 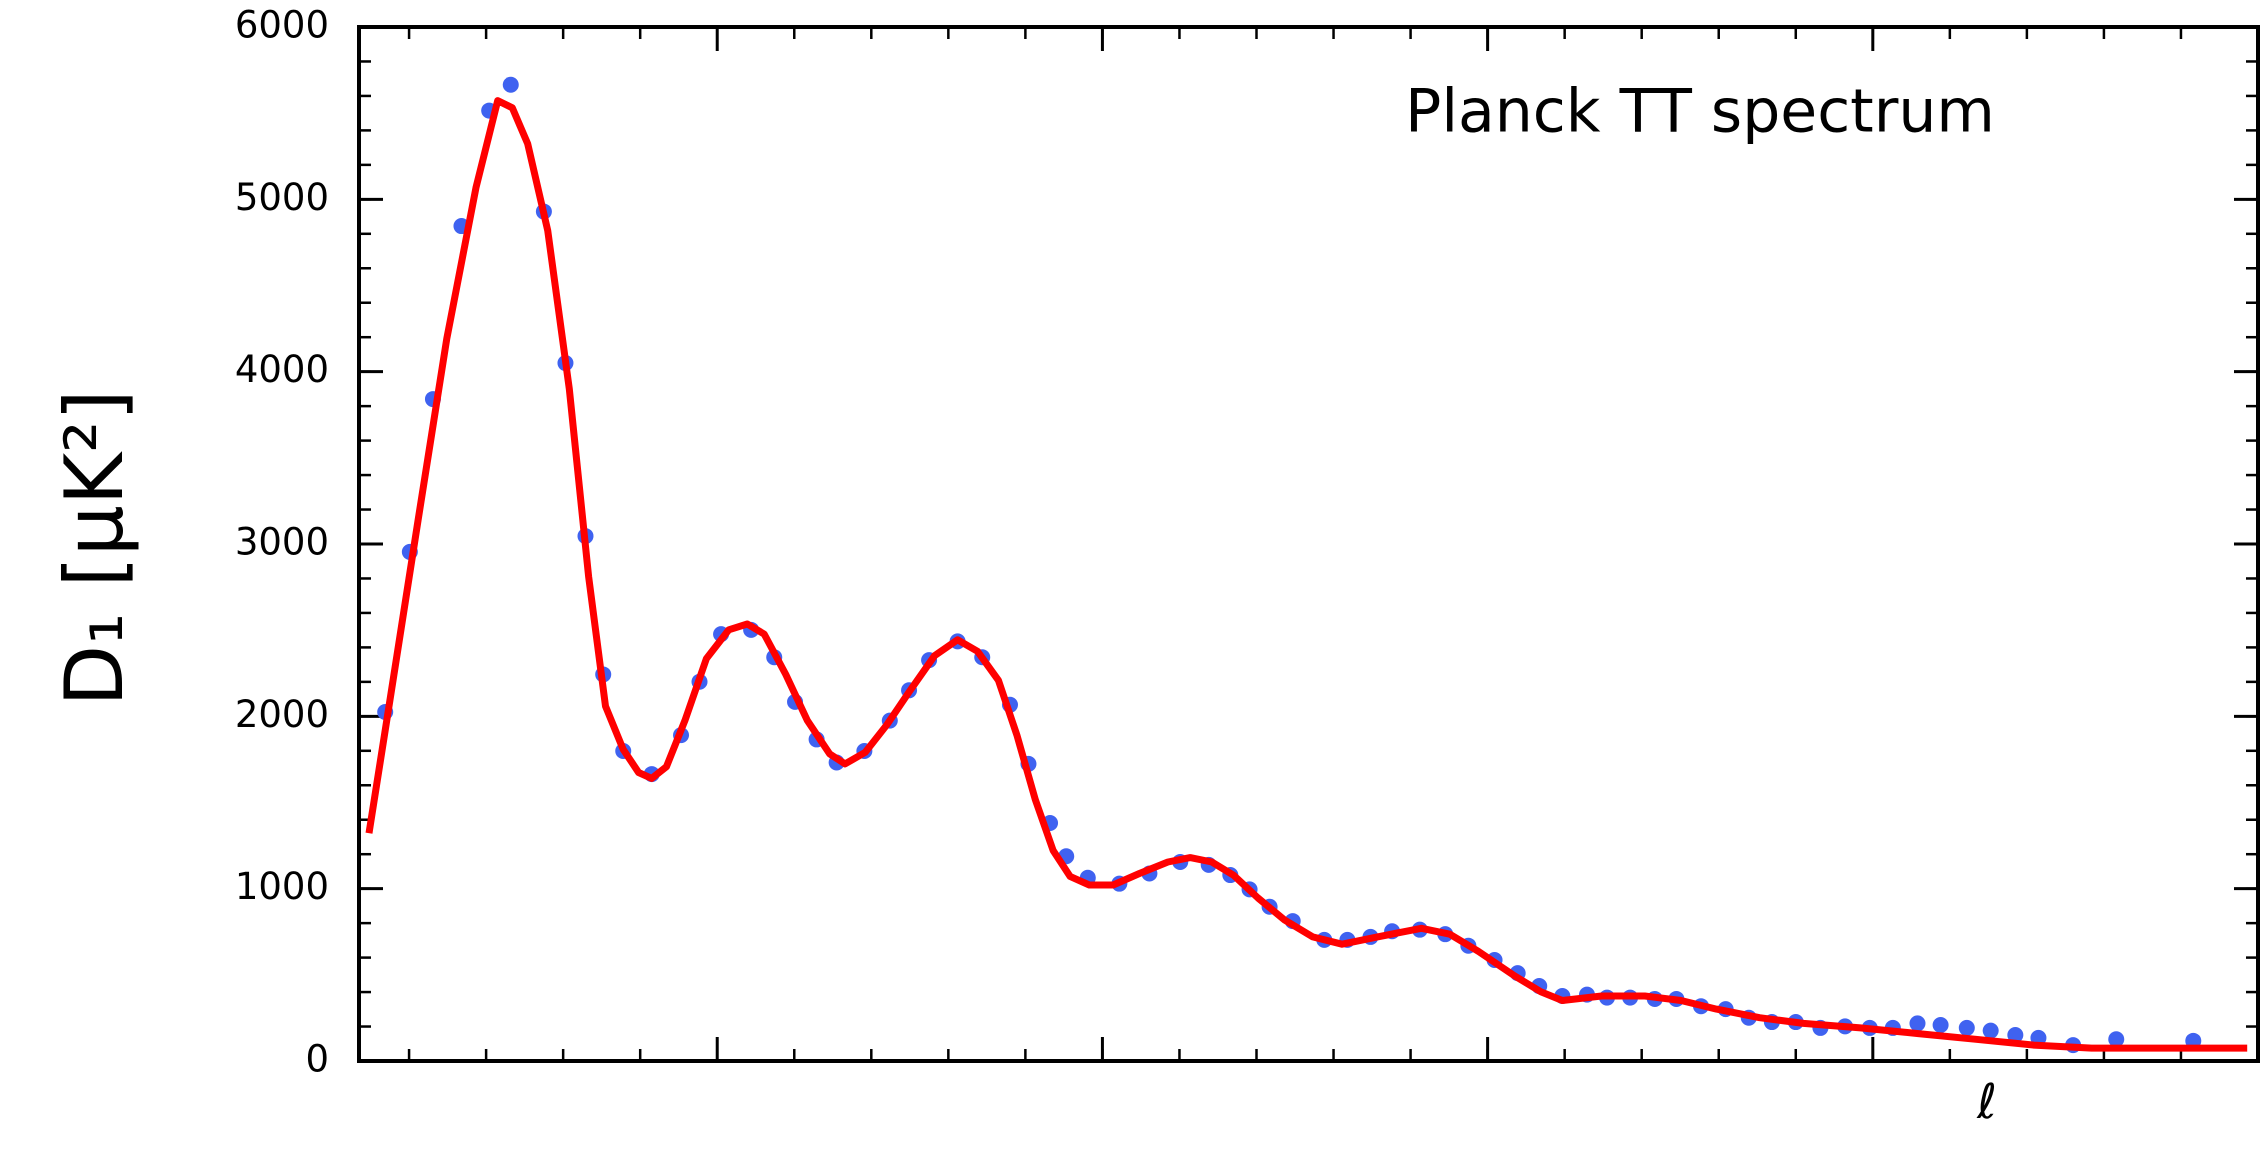 What do you see at coordinates (282, 25) in the screenshot?
I see `y-tick-label: 6000` at bounding box center [282, 25].